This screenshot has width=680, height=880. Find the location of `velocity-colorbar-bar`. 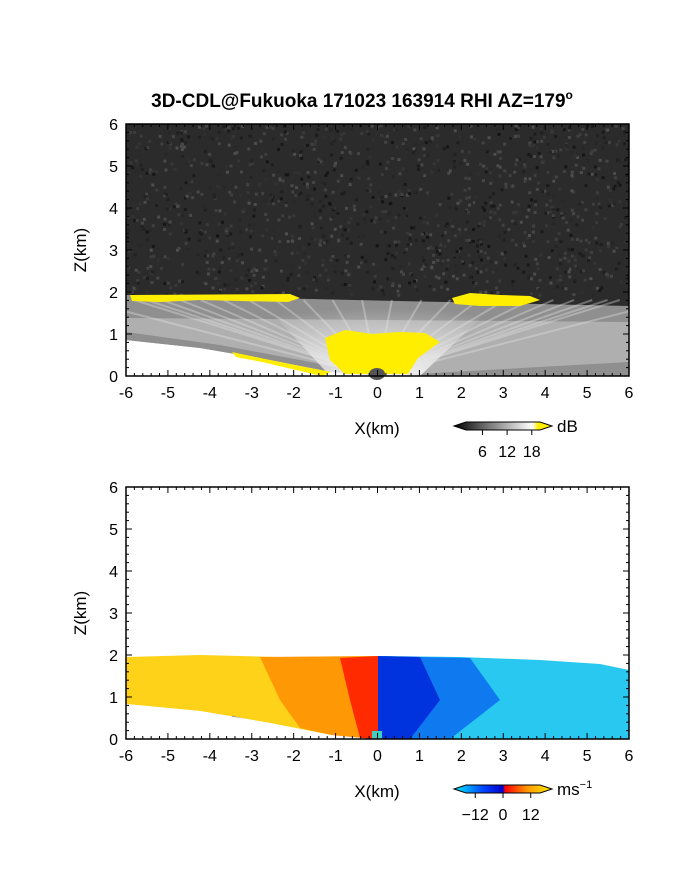

velocity-colorbar-bar is located at coordinates (503, 789).